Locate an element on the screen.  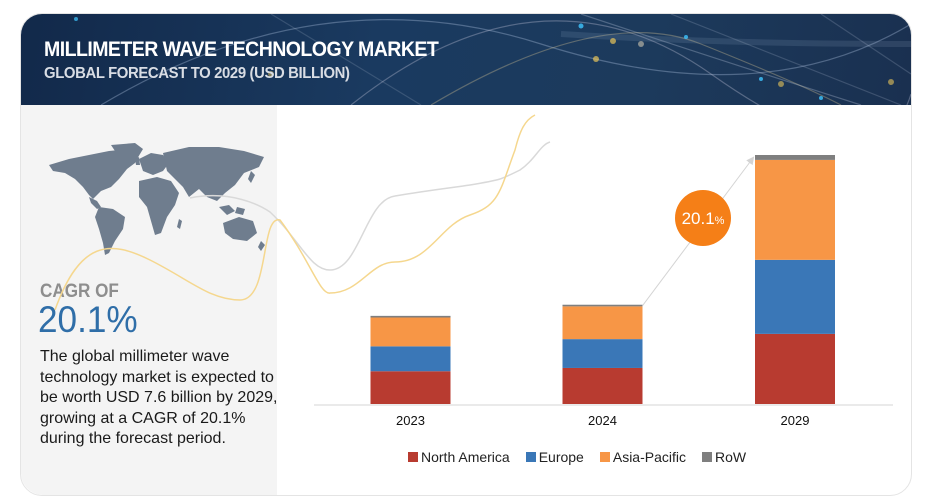
legend-label: Asia-Pacific is located at coordinates (649, 457).